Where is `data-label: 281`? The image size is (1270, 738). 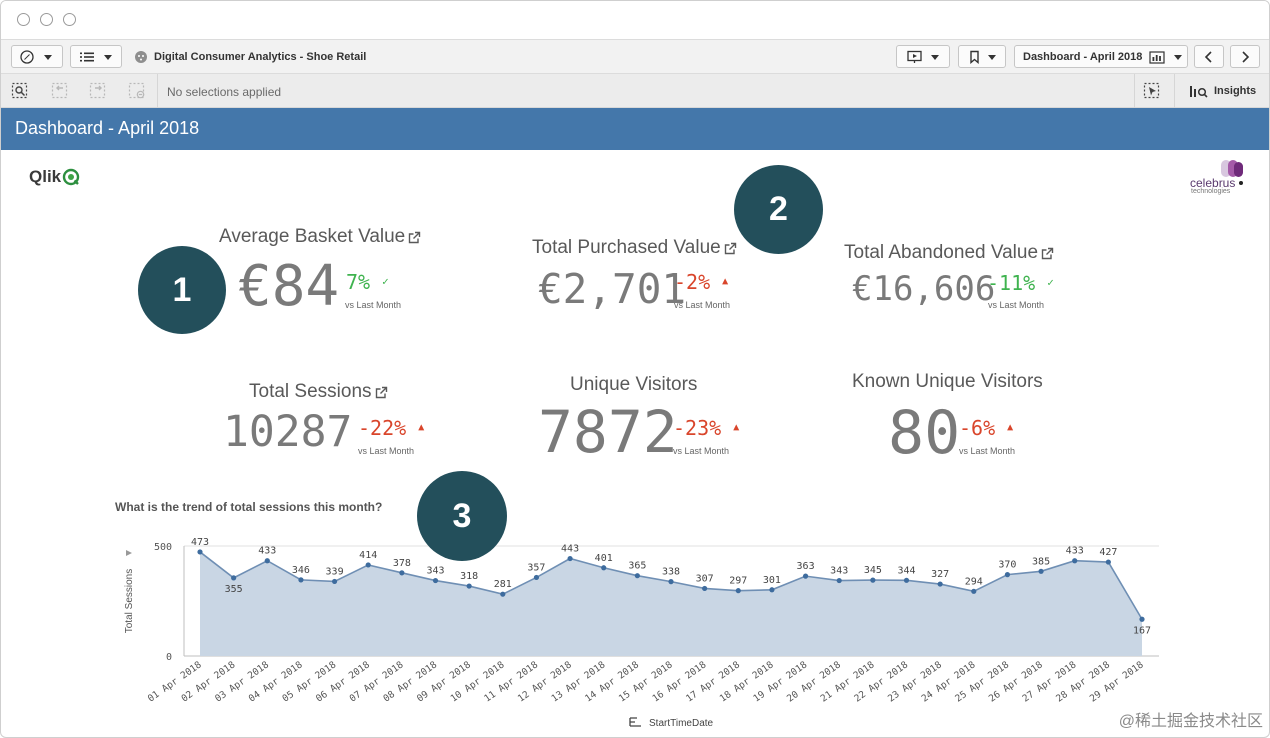
data-label: 281 is located at coordinates (503, 584).